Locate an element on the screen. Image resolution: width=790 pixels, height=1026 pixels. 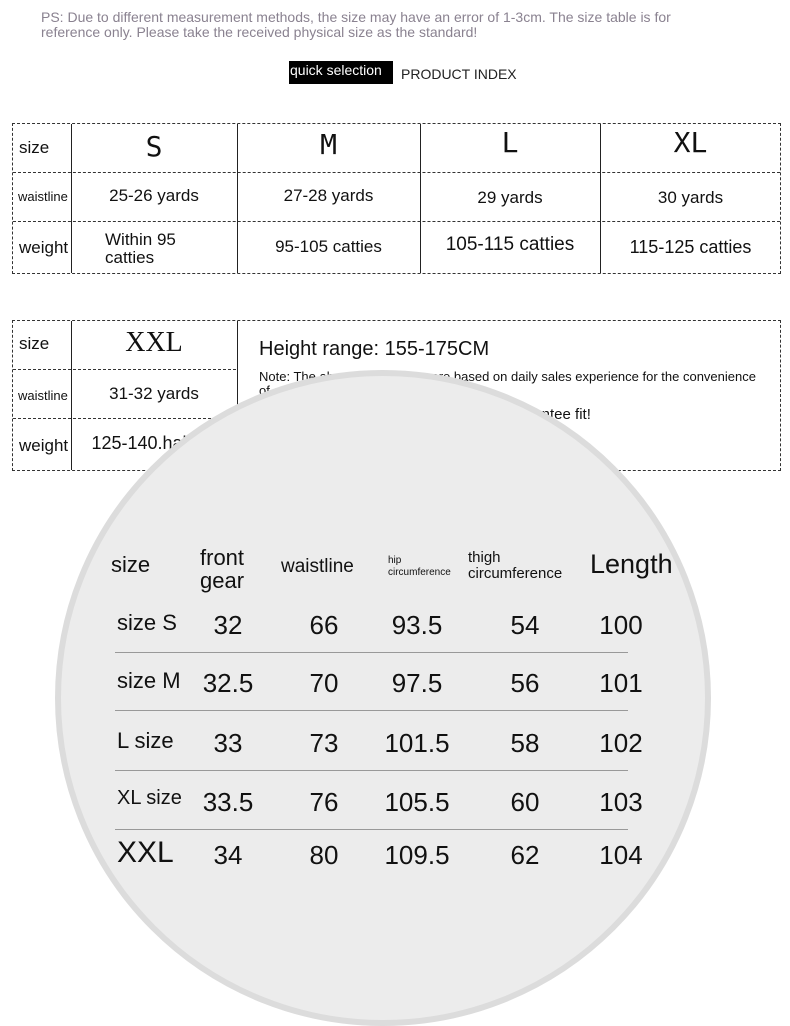
measurement-value: 33.5 is located at coordinates (228, 802).